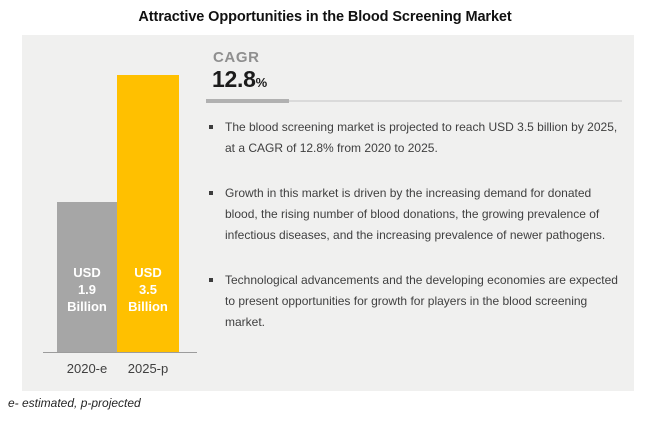 Image resolution: width=650 pixels, height=423 pixels. I want to click on bar-2025-p, so click(148, 213).